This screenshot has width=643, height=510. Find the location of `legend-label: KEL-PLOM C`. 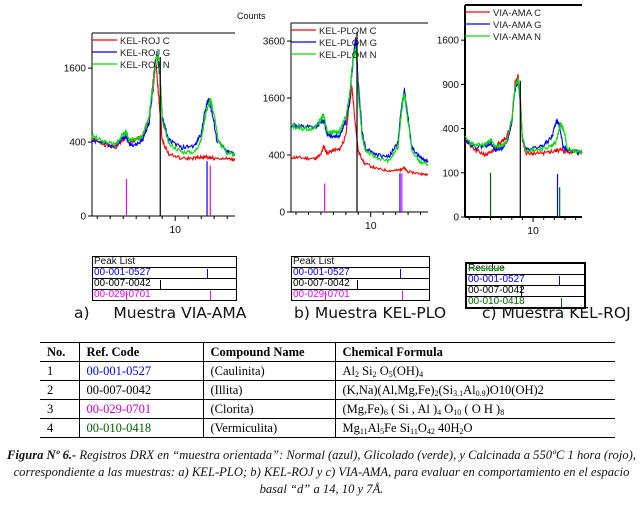

legend-label: KEL-PLOM C is located at coordinates (348, 31).